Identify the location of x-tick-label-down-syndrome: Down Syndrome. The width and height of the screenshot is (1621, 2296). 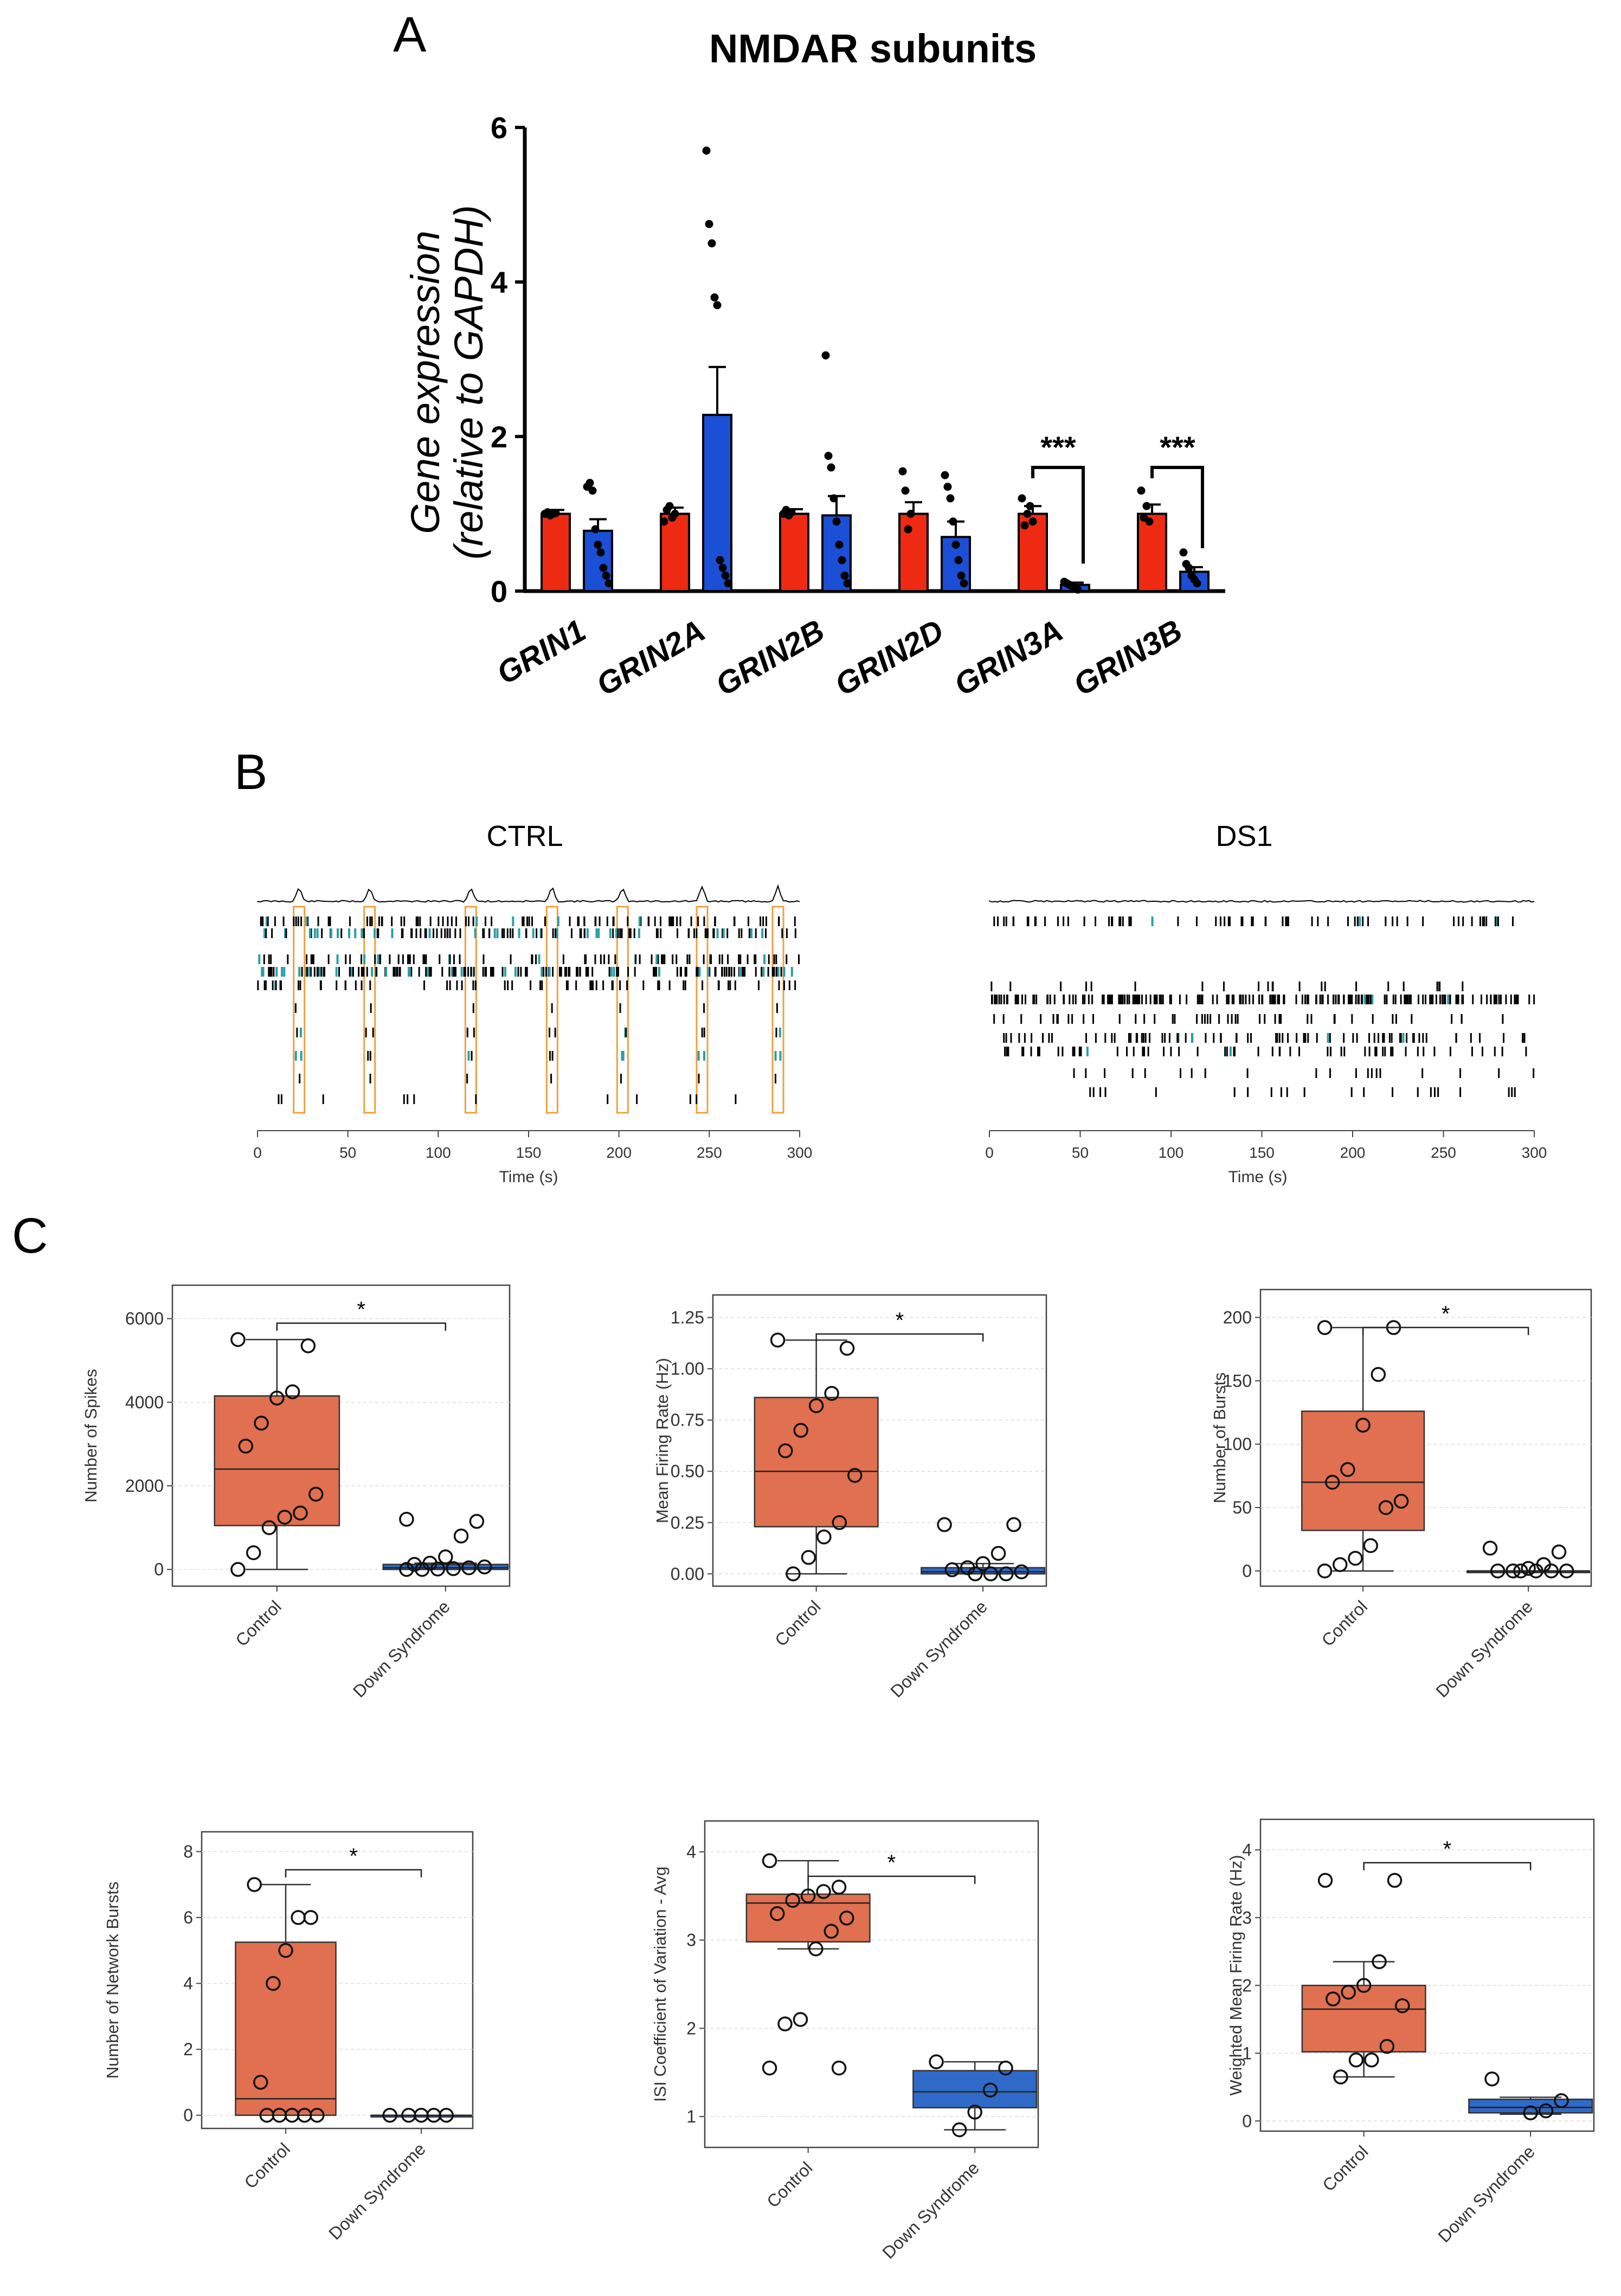
(938, 1648).